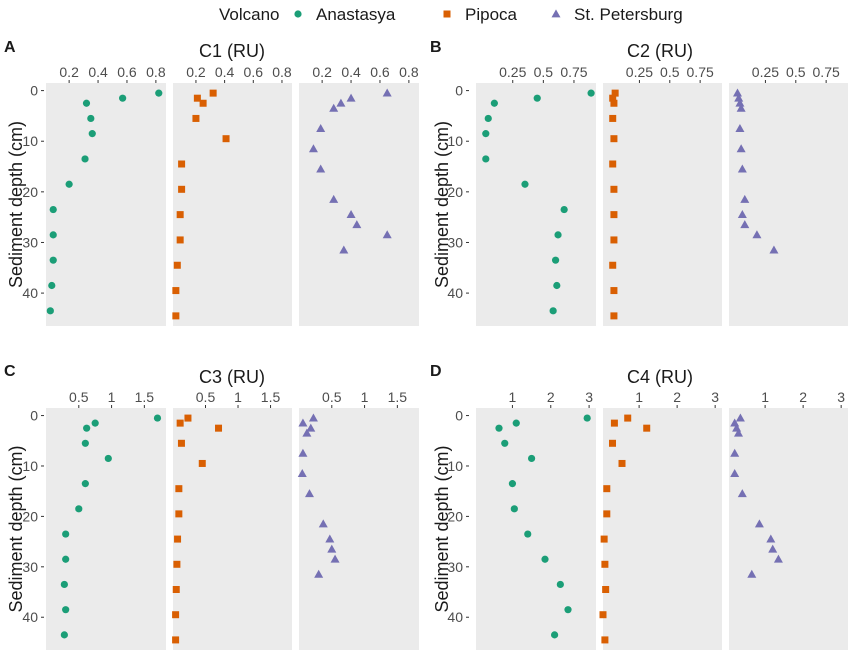  What do you see at coordinates (30, 141) in the screenshot?
I see `y-tick-label: 10` at bounding box center [30, 141].